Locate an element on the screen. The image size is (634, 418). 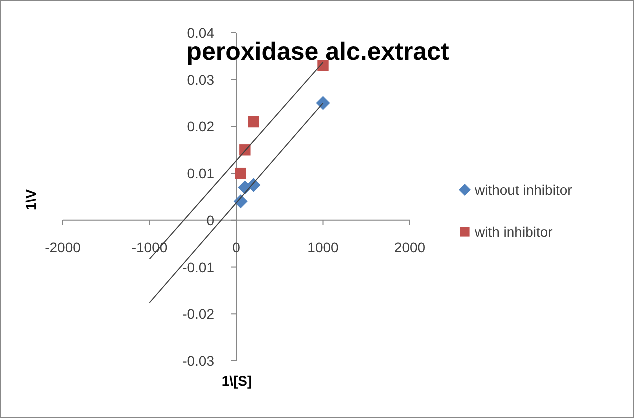
y-tick-label: -0.02 is located at coordinates (198, 314).